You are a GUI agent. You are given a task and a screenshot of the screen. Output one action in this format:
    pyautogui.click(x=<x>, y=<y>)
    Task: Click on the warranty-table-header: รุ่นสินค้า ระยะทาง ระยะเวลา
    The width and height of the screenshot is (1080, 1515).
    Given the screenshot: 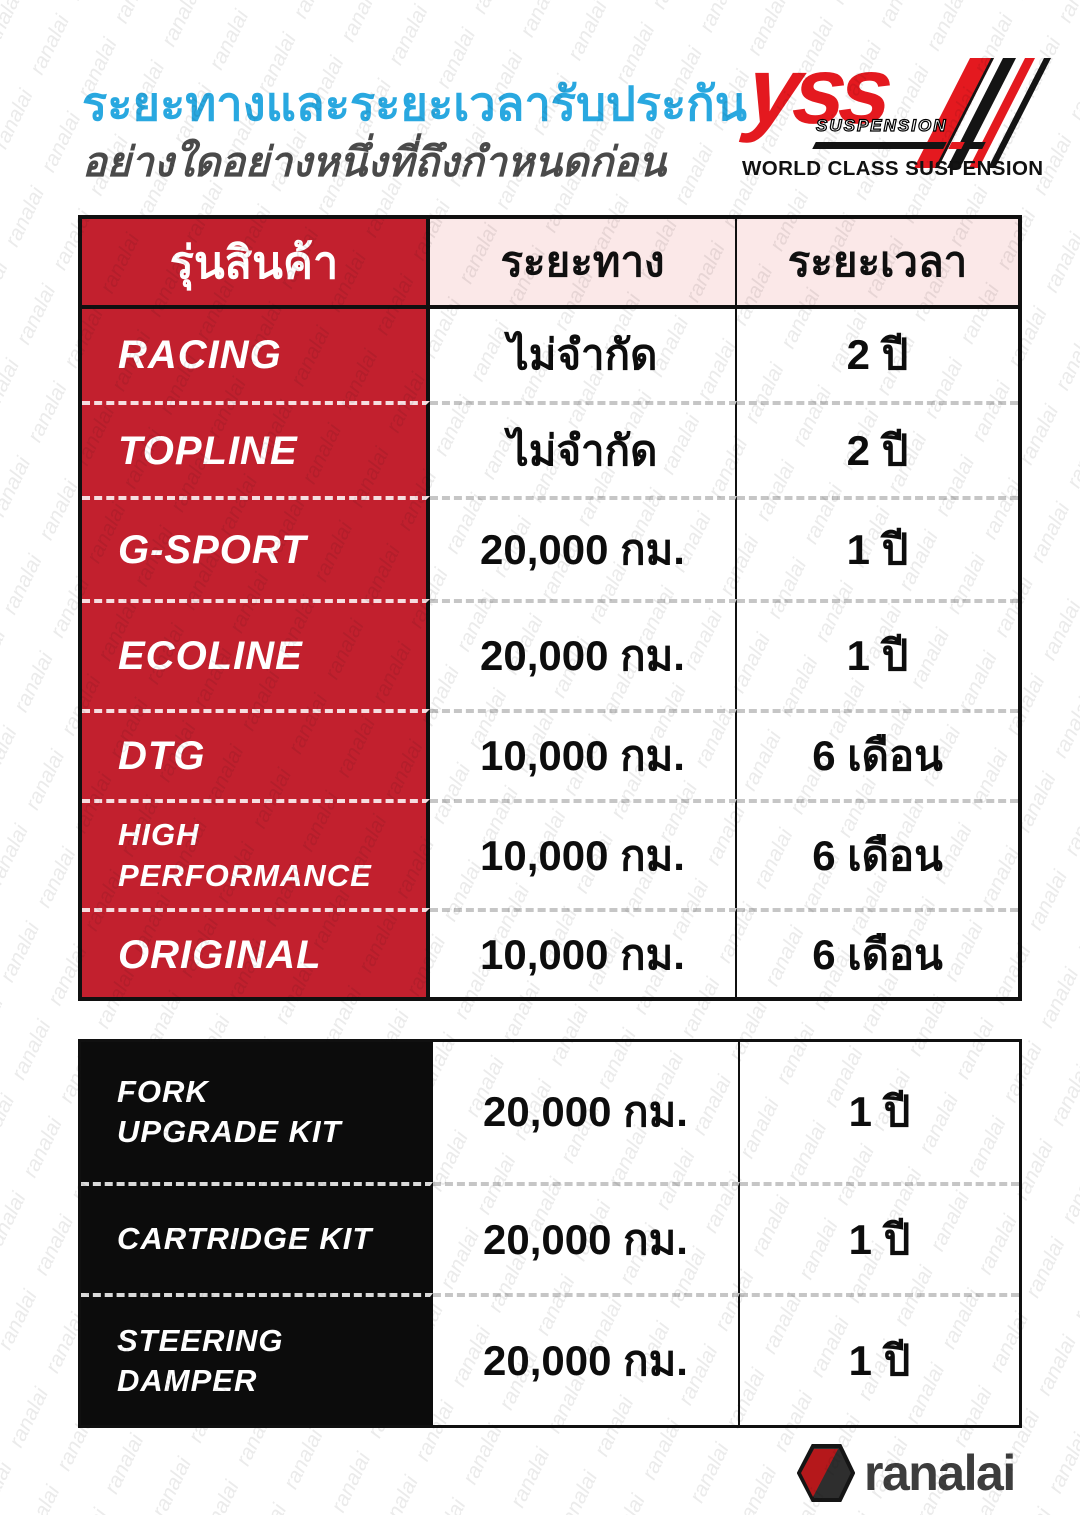 What is the action you would take?
    pyautogui.click(x=550, y=264)
    